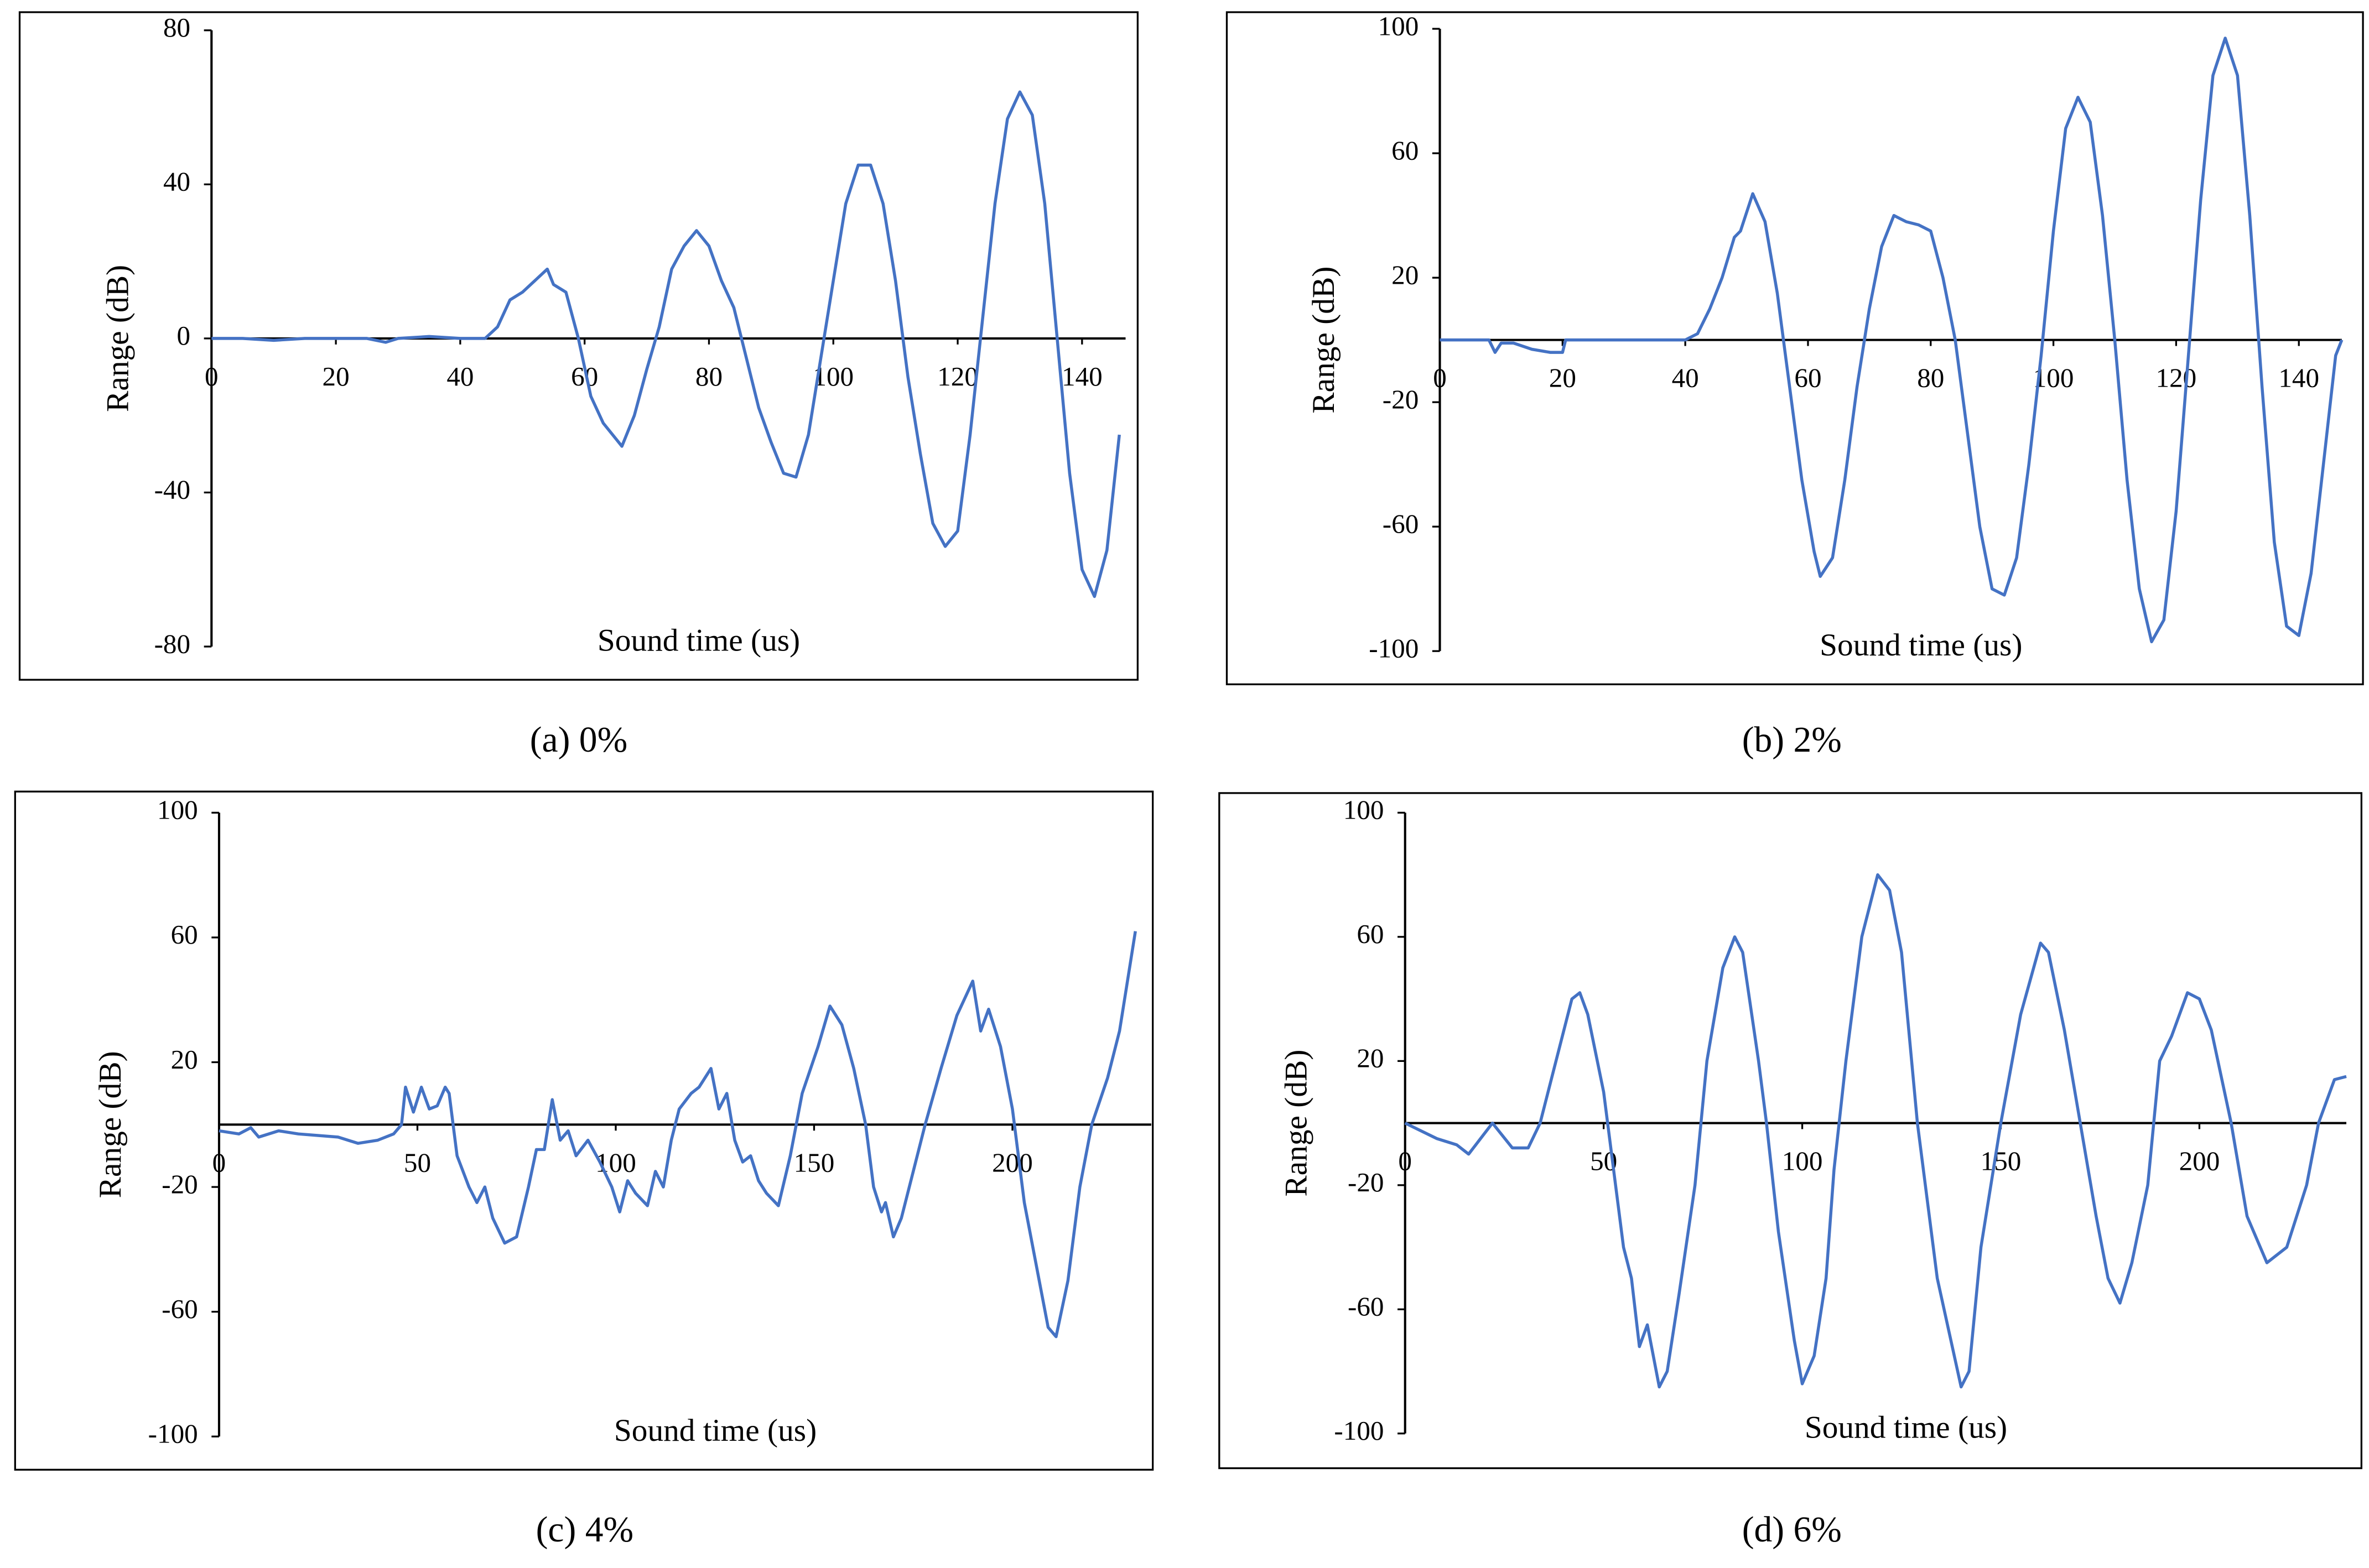  Describe the element at coordinates (176, 181) in the screenshot. I see `y-tick-label: 40` at that location.